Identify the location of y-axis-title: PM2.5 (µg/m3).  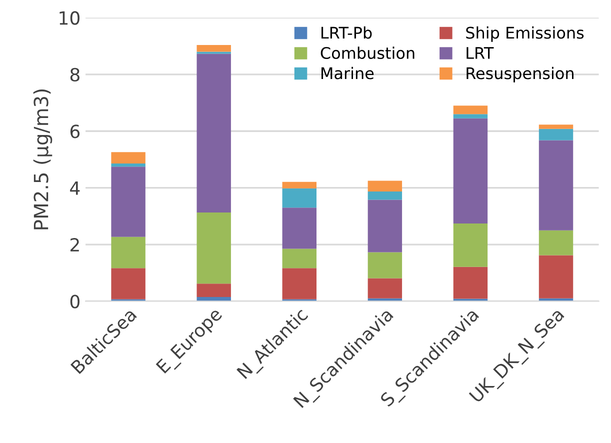
(42, 159).